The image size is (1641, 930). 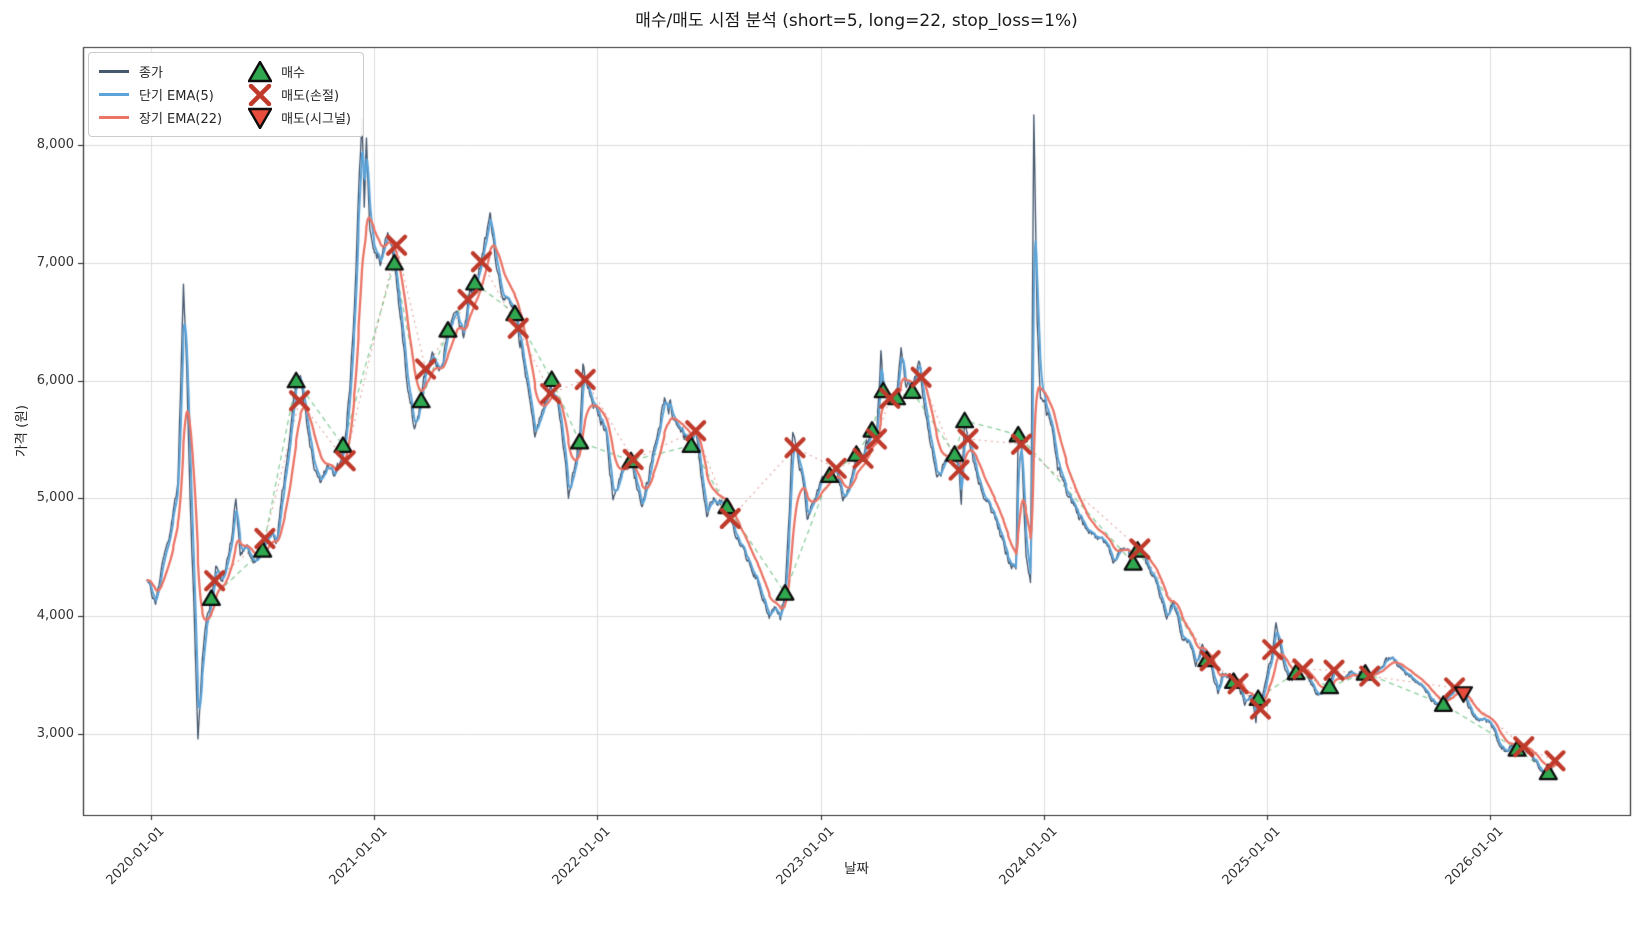 I want to click on legend-item: 단기 EMA(5), so click(x=160, y=94).